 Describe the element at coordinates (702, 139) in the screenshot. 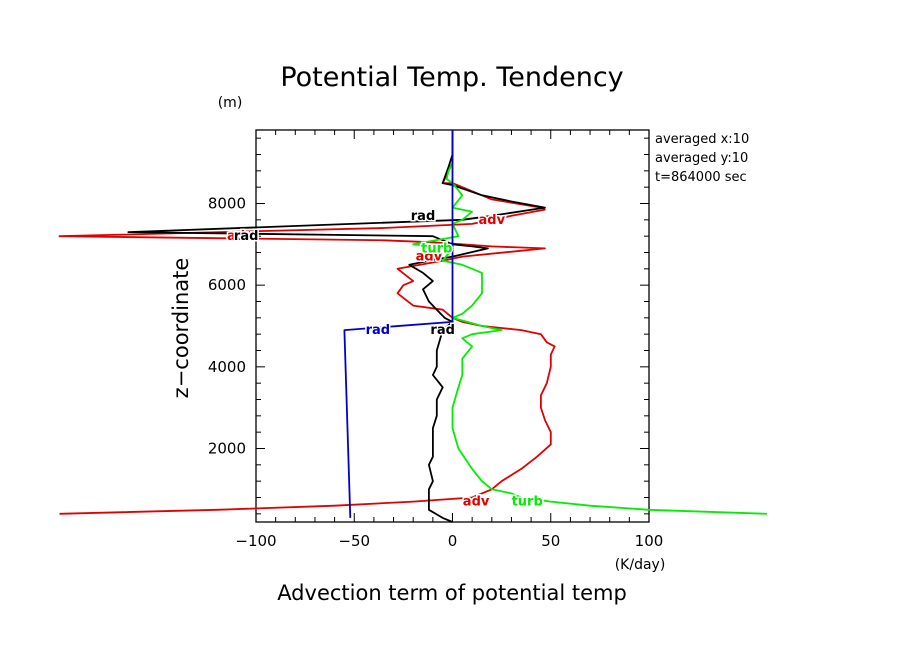

I see `info-line-1: averaged x:10` at that location.